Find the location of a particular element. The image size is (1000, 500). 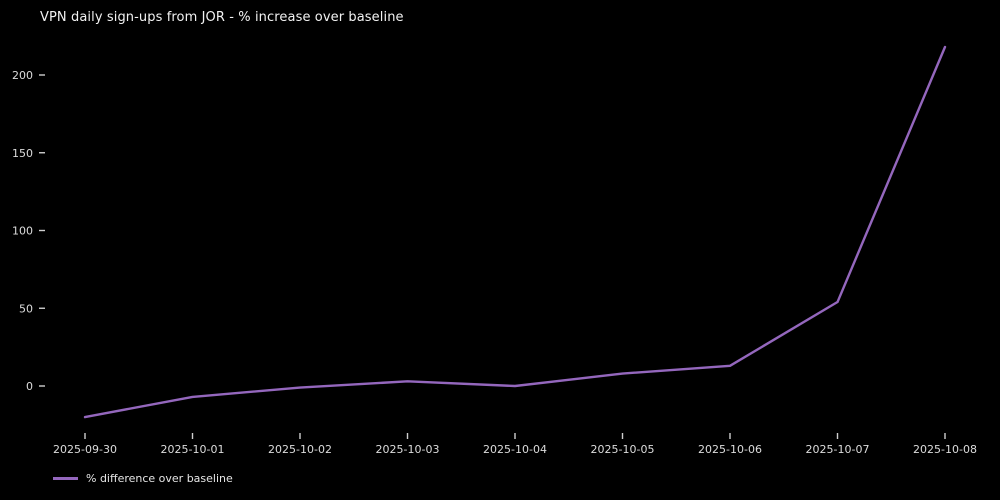

x-tick-label: 2025-10-03 is located at coordinates (408, 449).